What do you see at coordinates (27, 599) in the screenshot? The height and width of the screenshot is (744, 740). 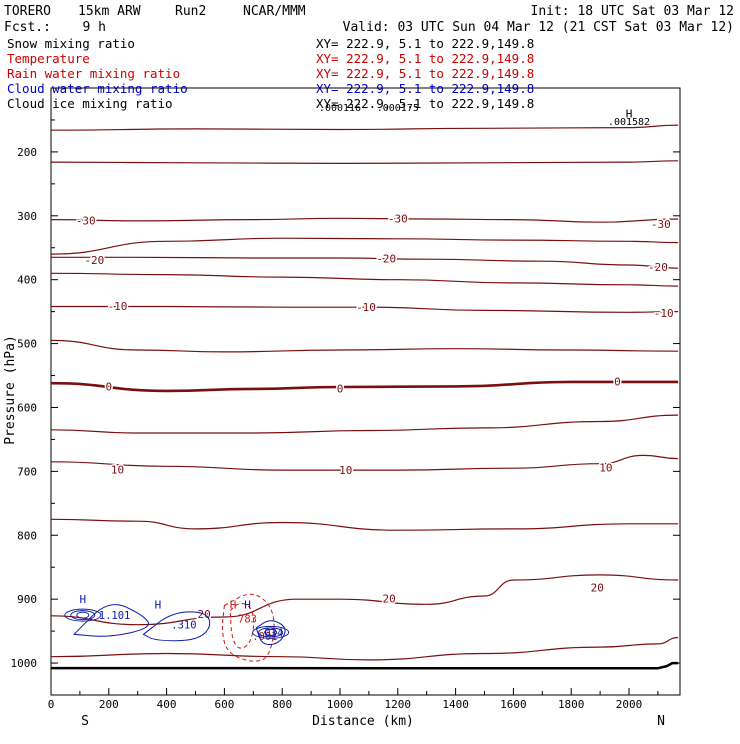 I see `y-tick-label: 900` at bounding box center [27, 599].